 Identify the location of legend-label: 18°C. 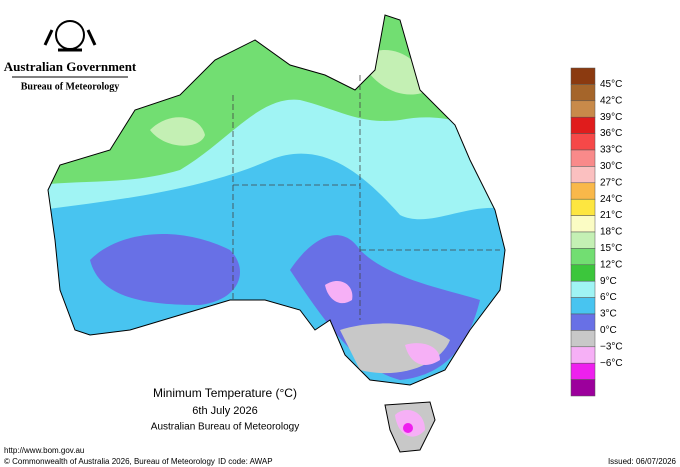
(611, 232).